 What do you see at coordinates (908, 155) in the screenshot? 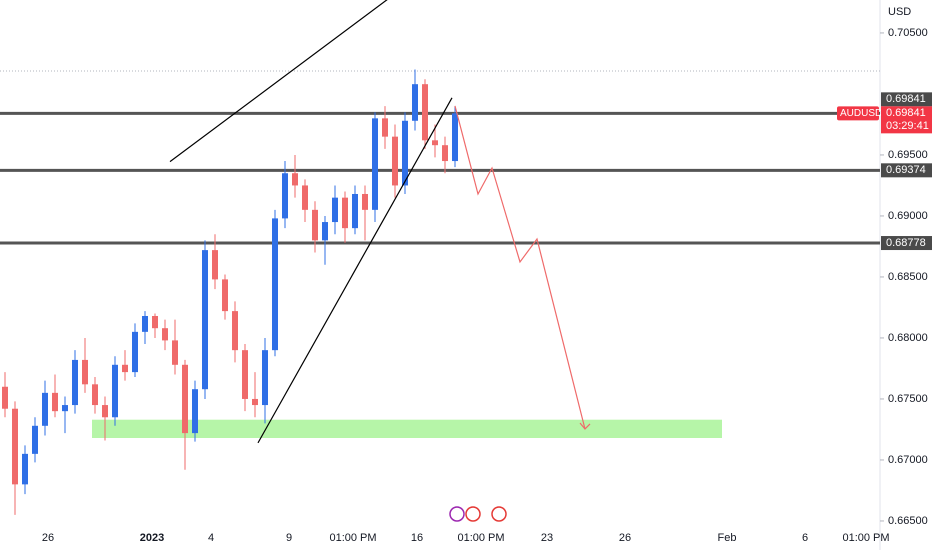
I see `y-tick-label: 0.69500` at bounding box center [908, 155].